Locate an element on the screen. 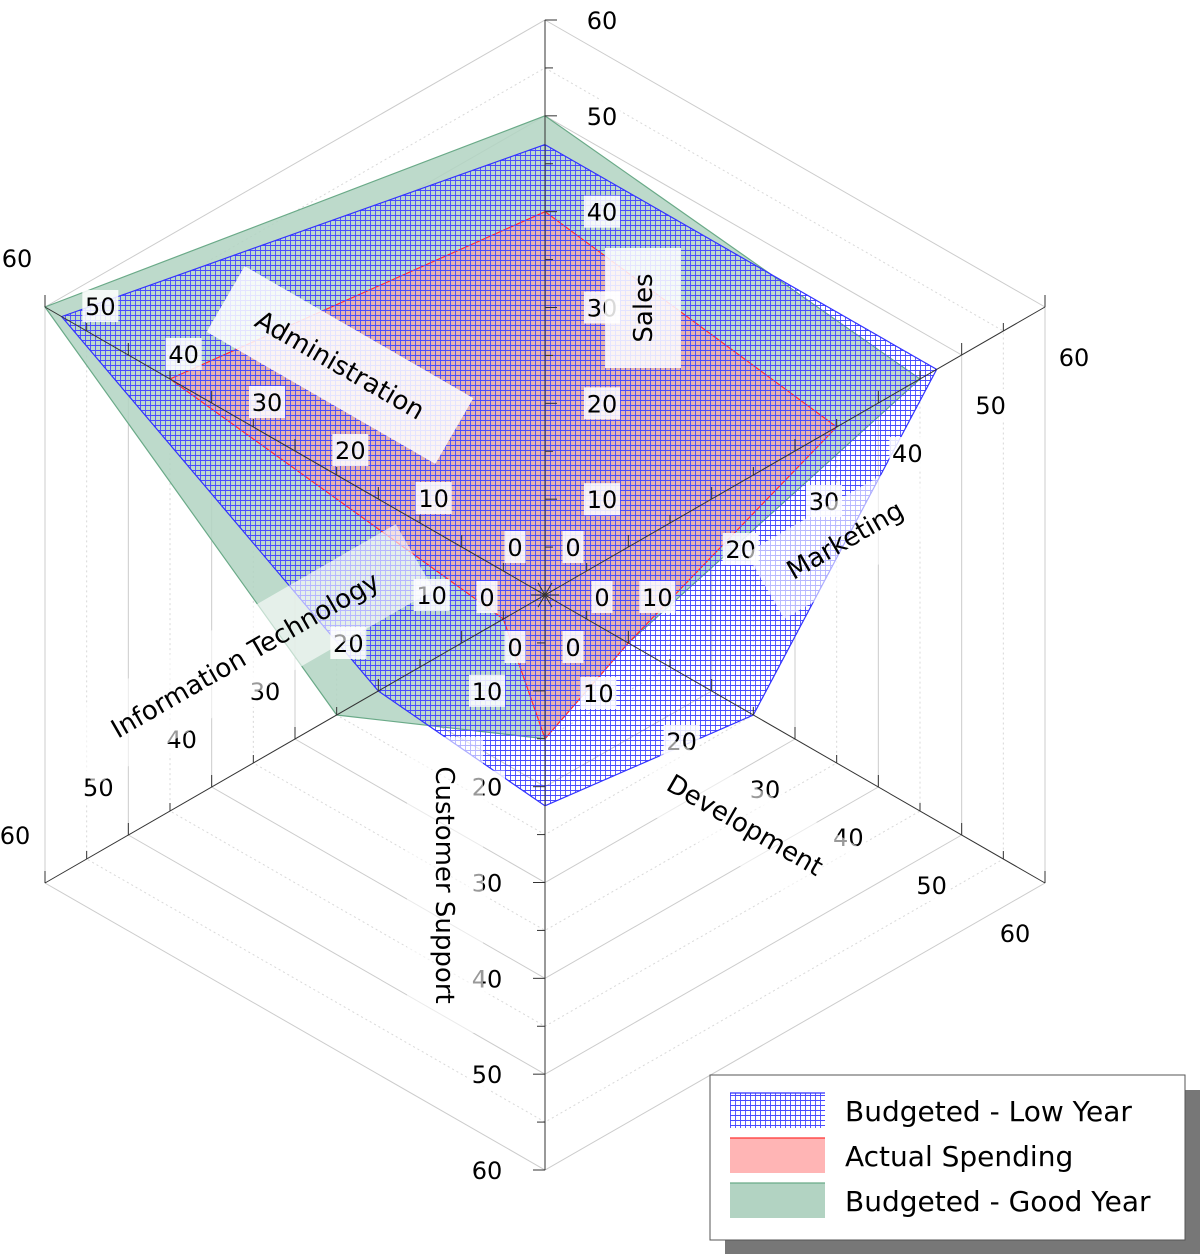 This screenshot has height=1254, width=1200. tick-label: 30 is located at coordinates (267, 403).